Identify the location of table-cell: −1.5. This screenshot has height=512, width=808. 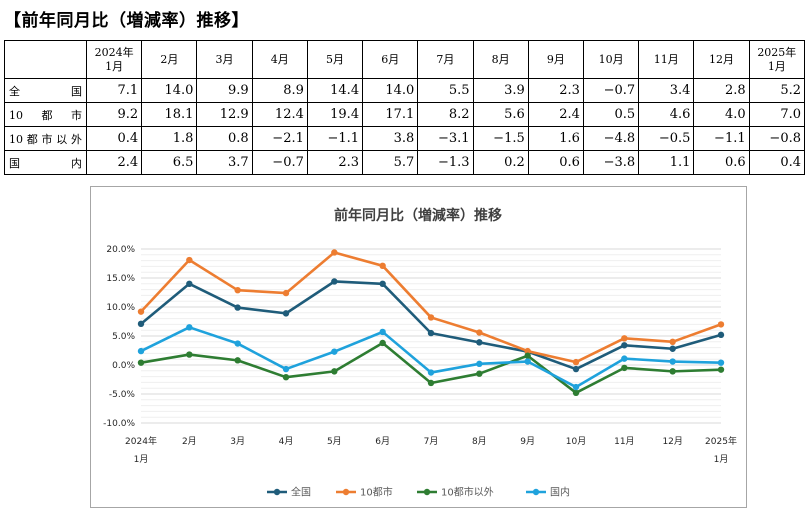
(500, 138).